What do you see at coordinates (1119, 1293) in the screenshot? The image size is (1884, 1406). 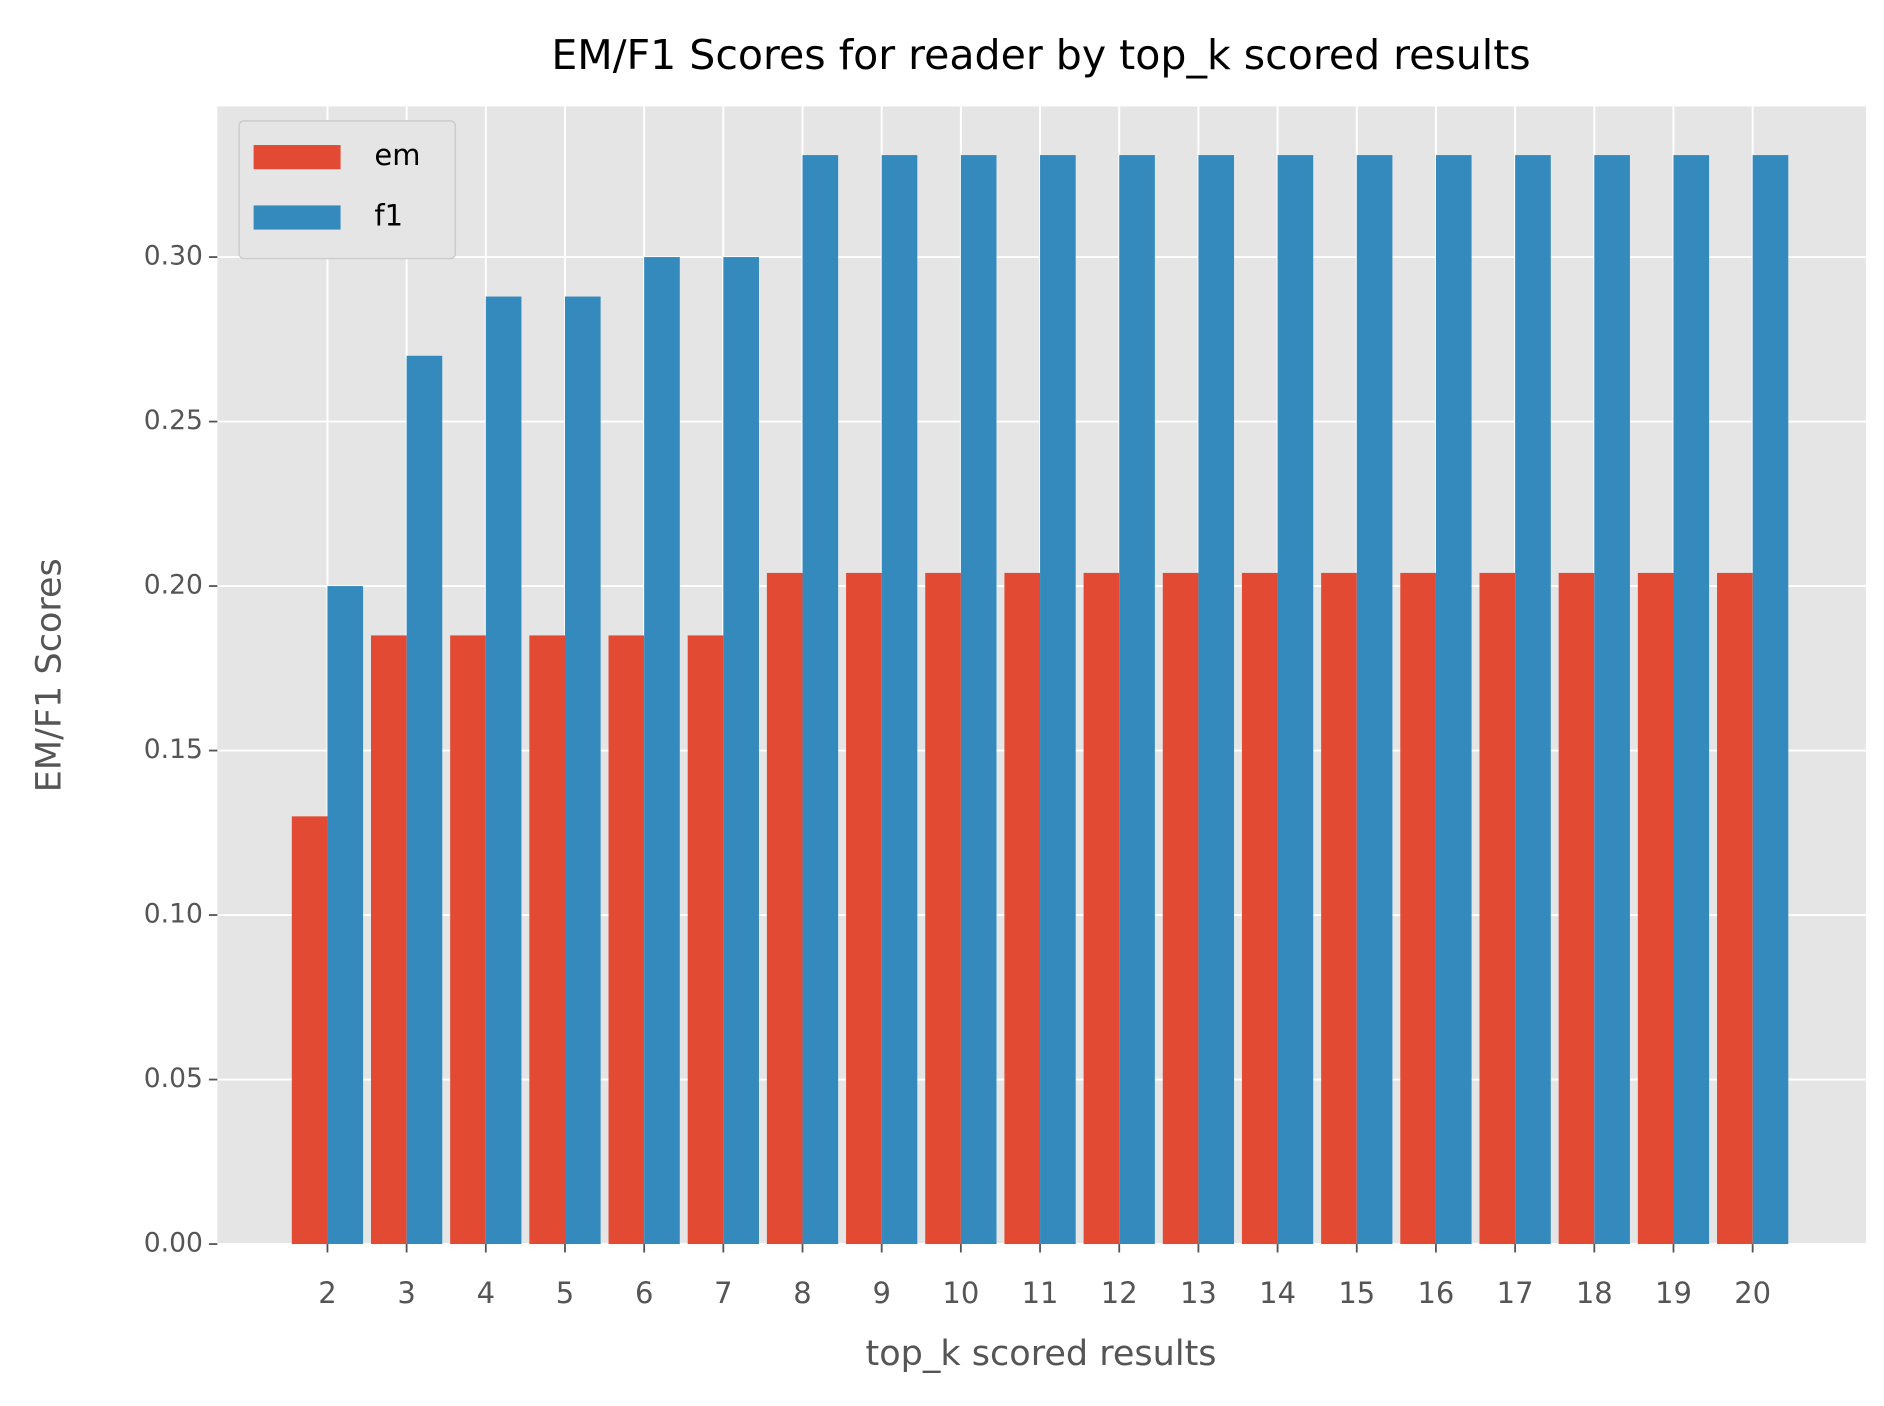 I see `x-tick-label: 12` at bounding box center [1119, 1293].